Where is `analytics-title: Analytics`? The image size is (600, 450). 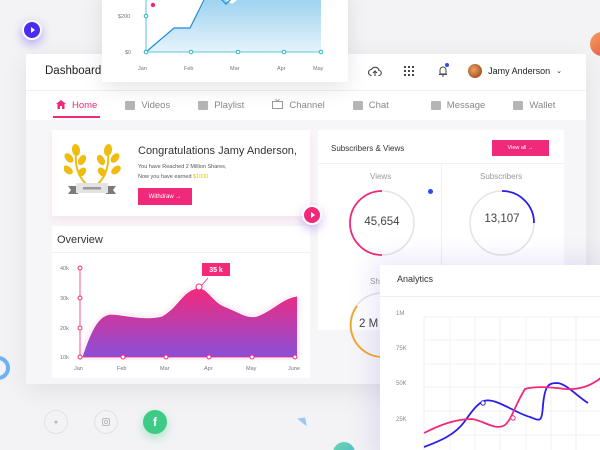 analytics-title: Analytics is located at coordinates (415, 279).